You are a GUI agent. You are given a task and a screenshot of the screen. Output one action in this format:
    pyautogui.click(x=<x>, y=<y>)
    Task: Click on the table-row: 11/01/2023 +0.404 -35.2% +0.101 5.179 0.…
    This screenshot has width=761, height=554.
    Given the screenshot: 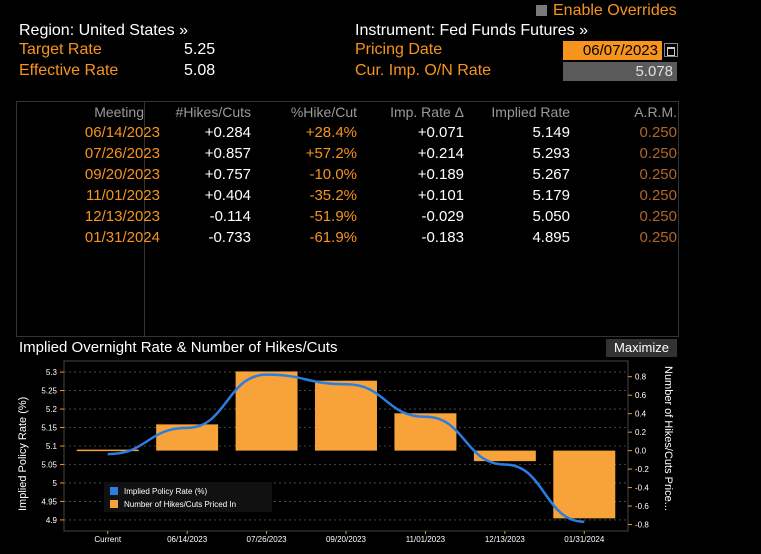 What is the action you would take?
    pyautogui.click(x=347, y=195)
    